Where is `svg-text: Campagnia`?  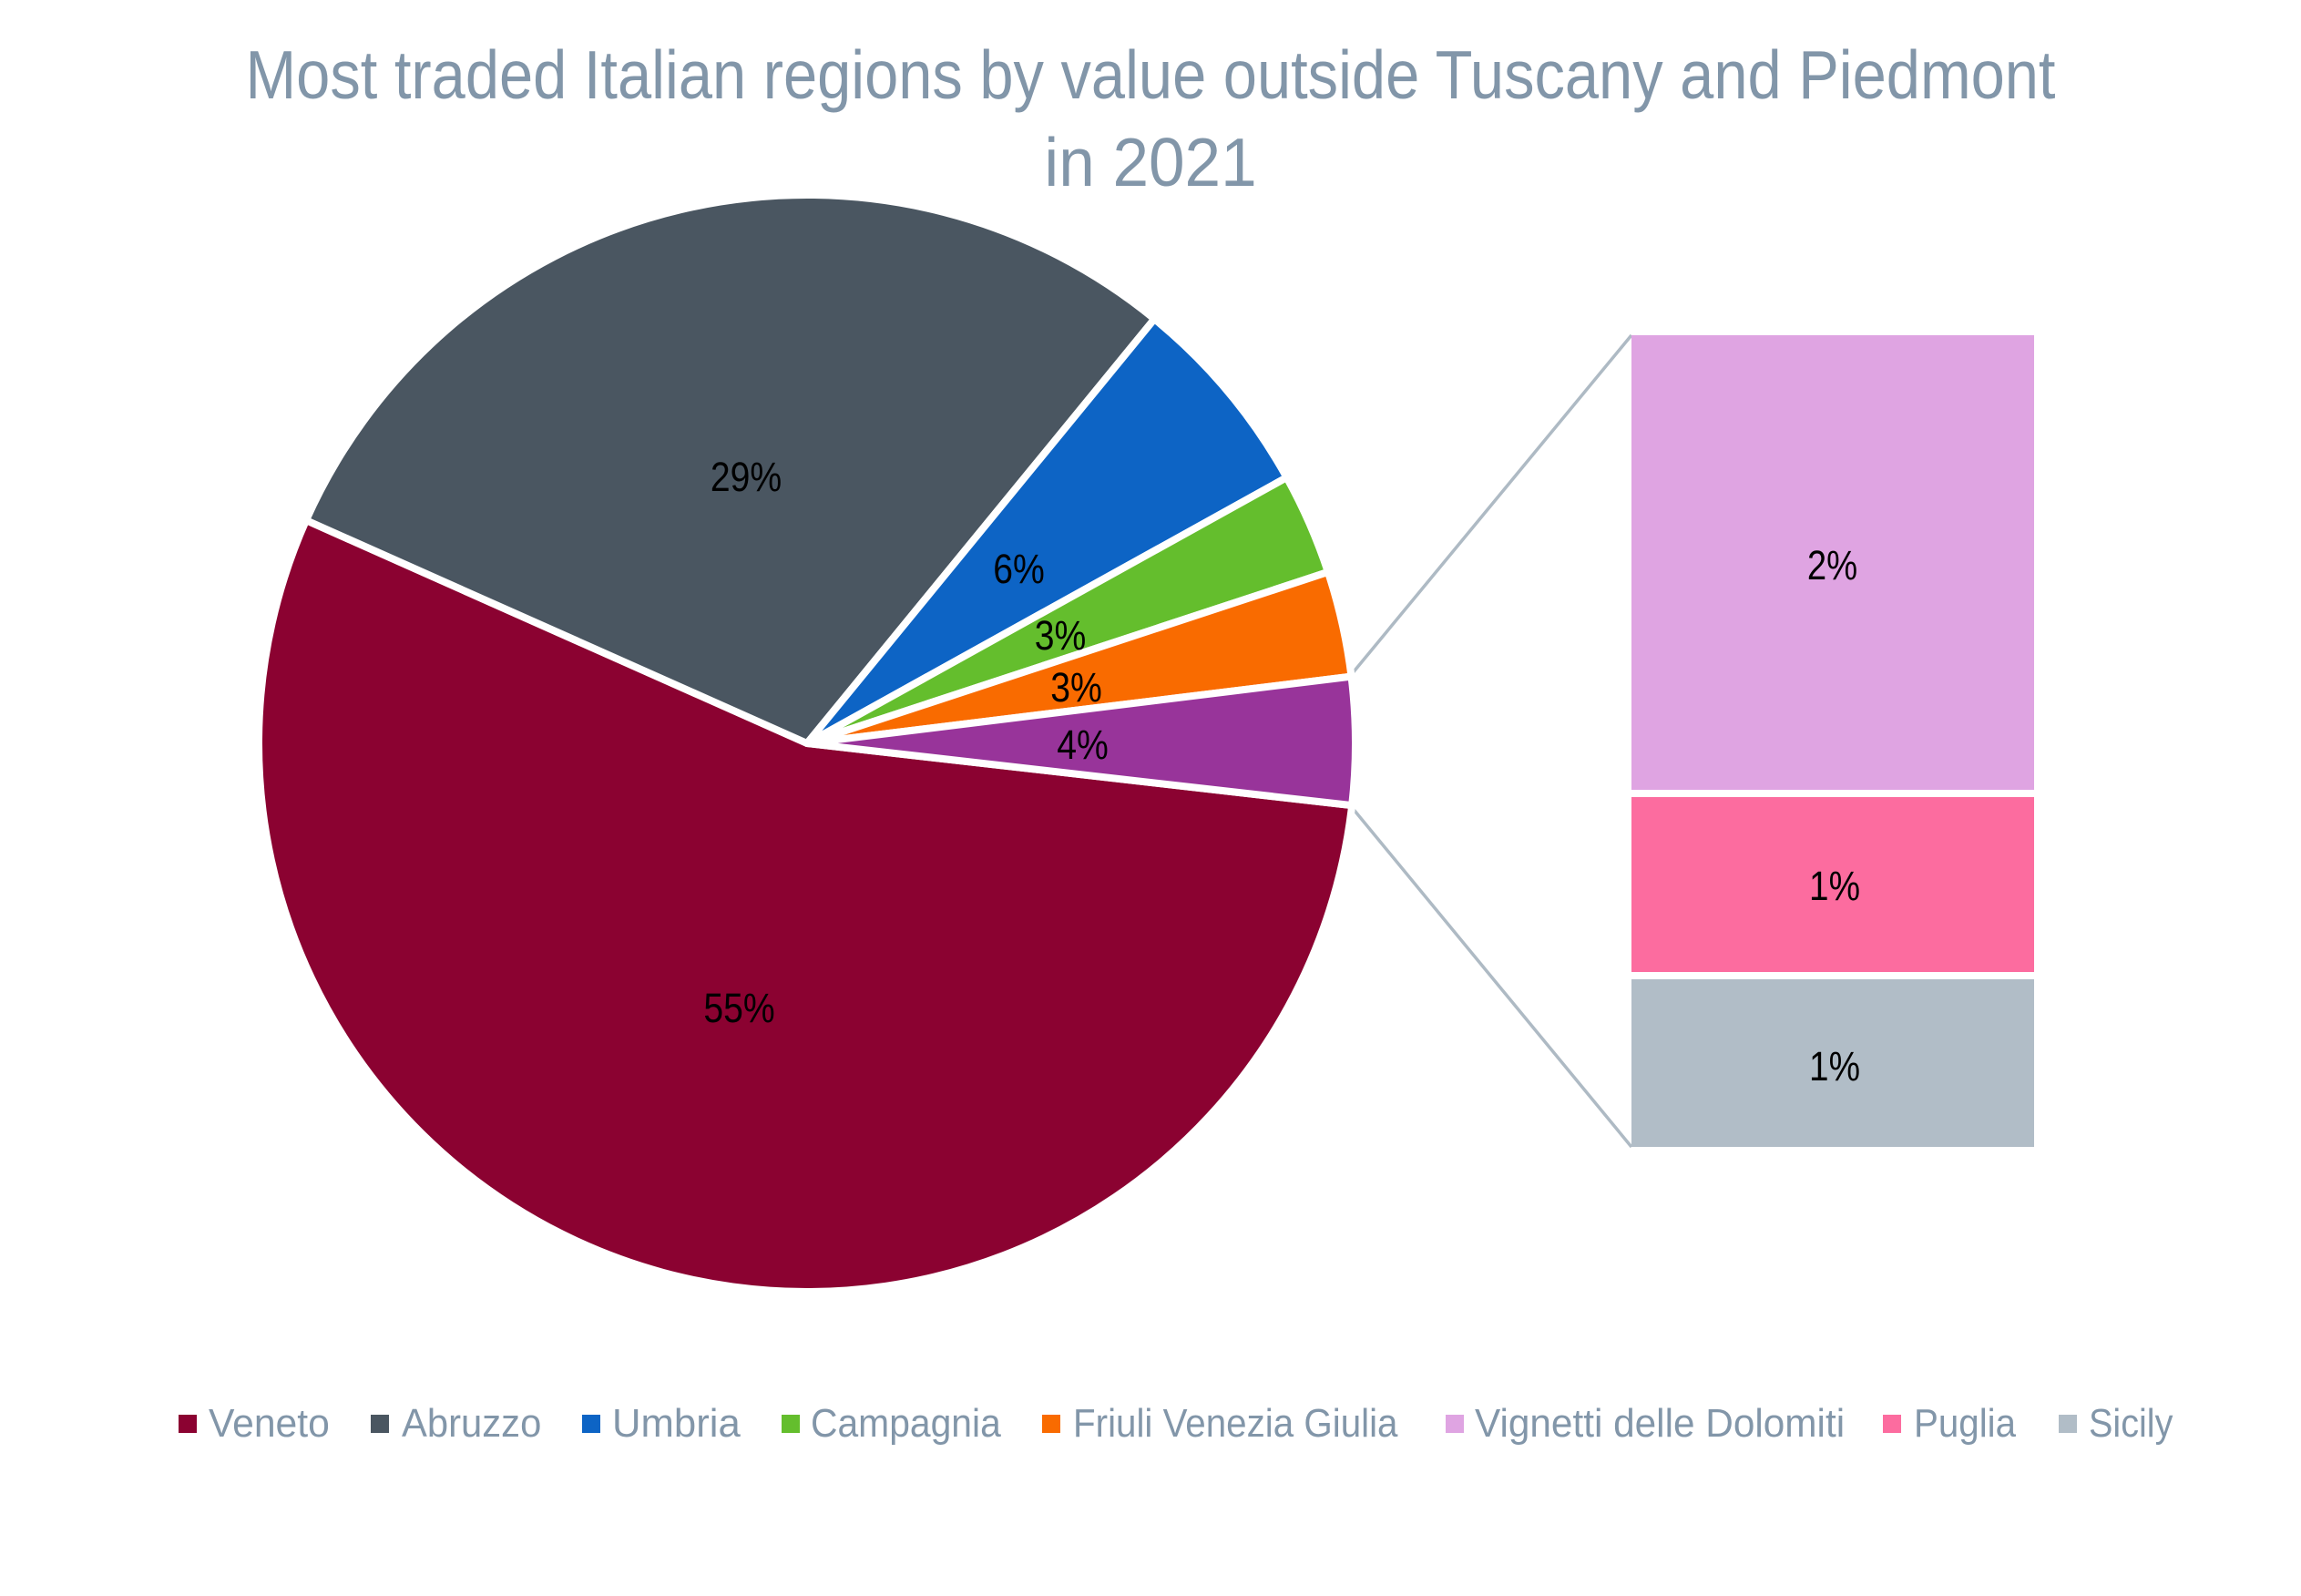 svg-text: Campagnia is located at coordinates (906, 1423).